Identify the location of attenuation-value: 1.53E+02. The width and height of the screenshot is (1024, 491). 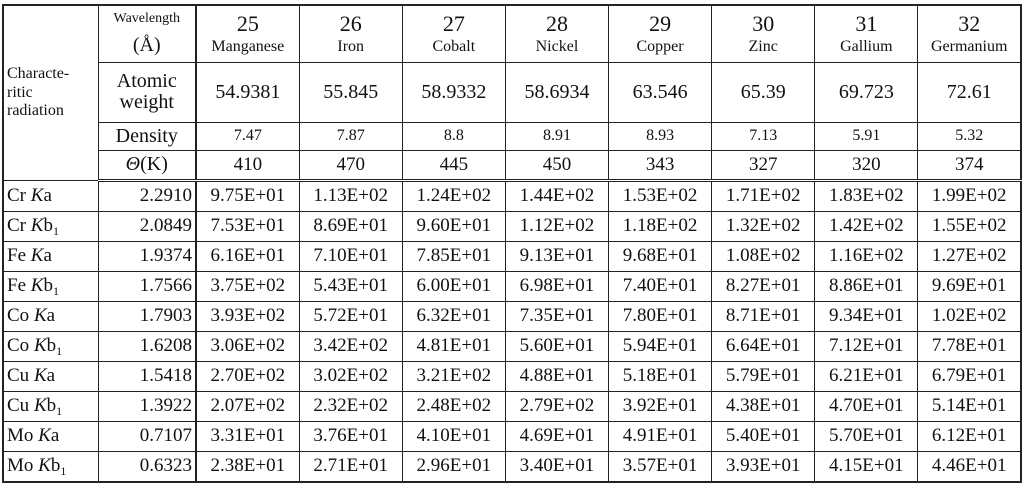
(660, 196).